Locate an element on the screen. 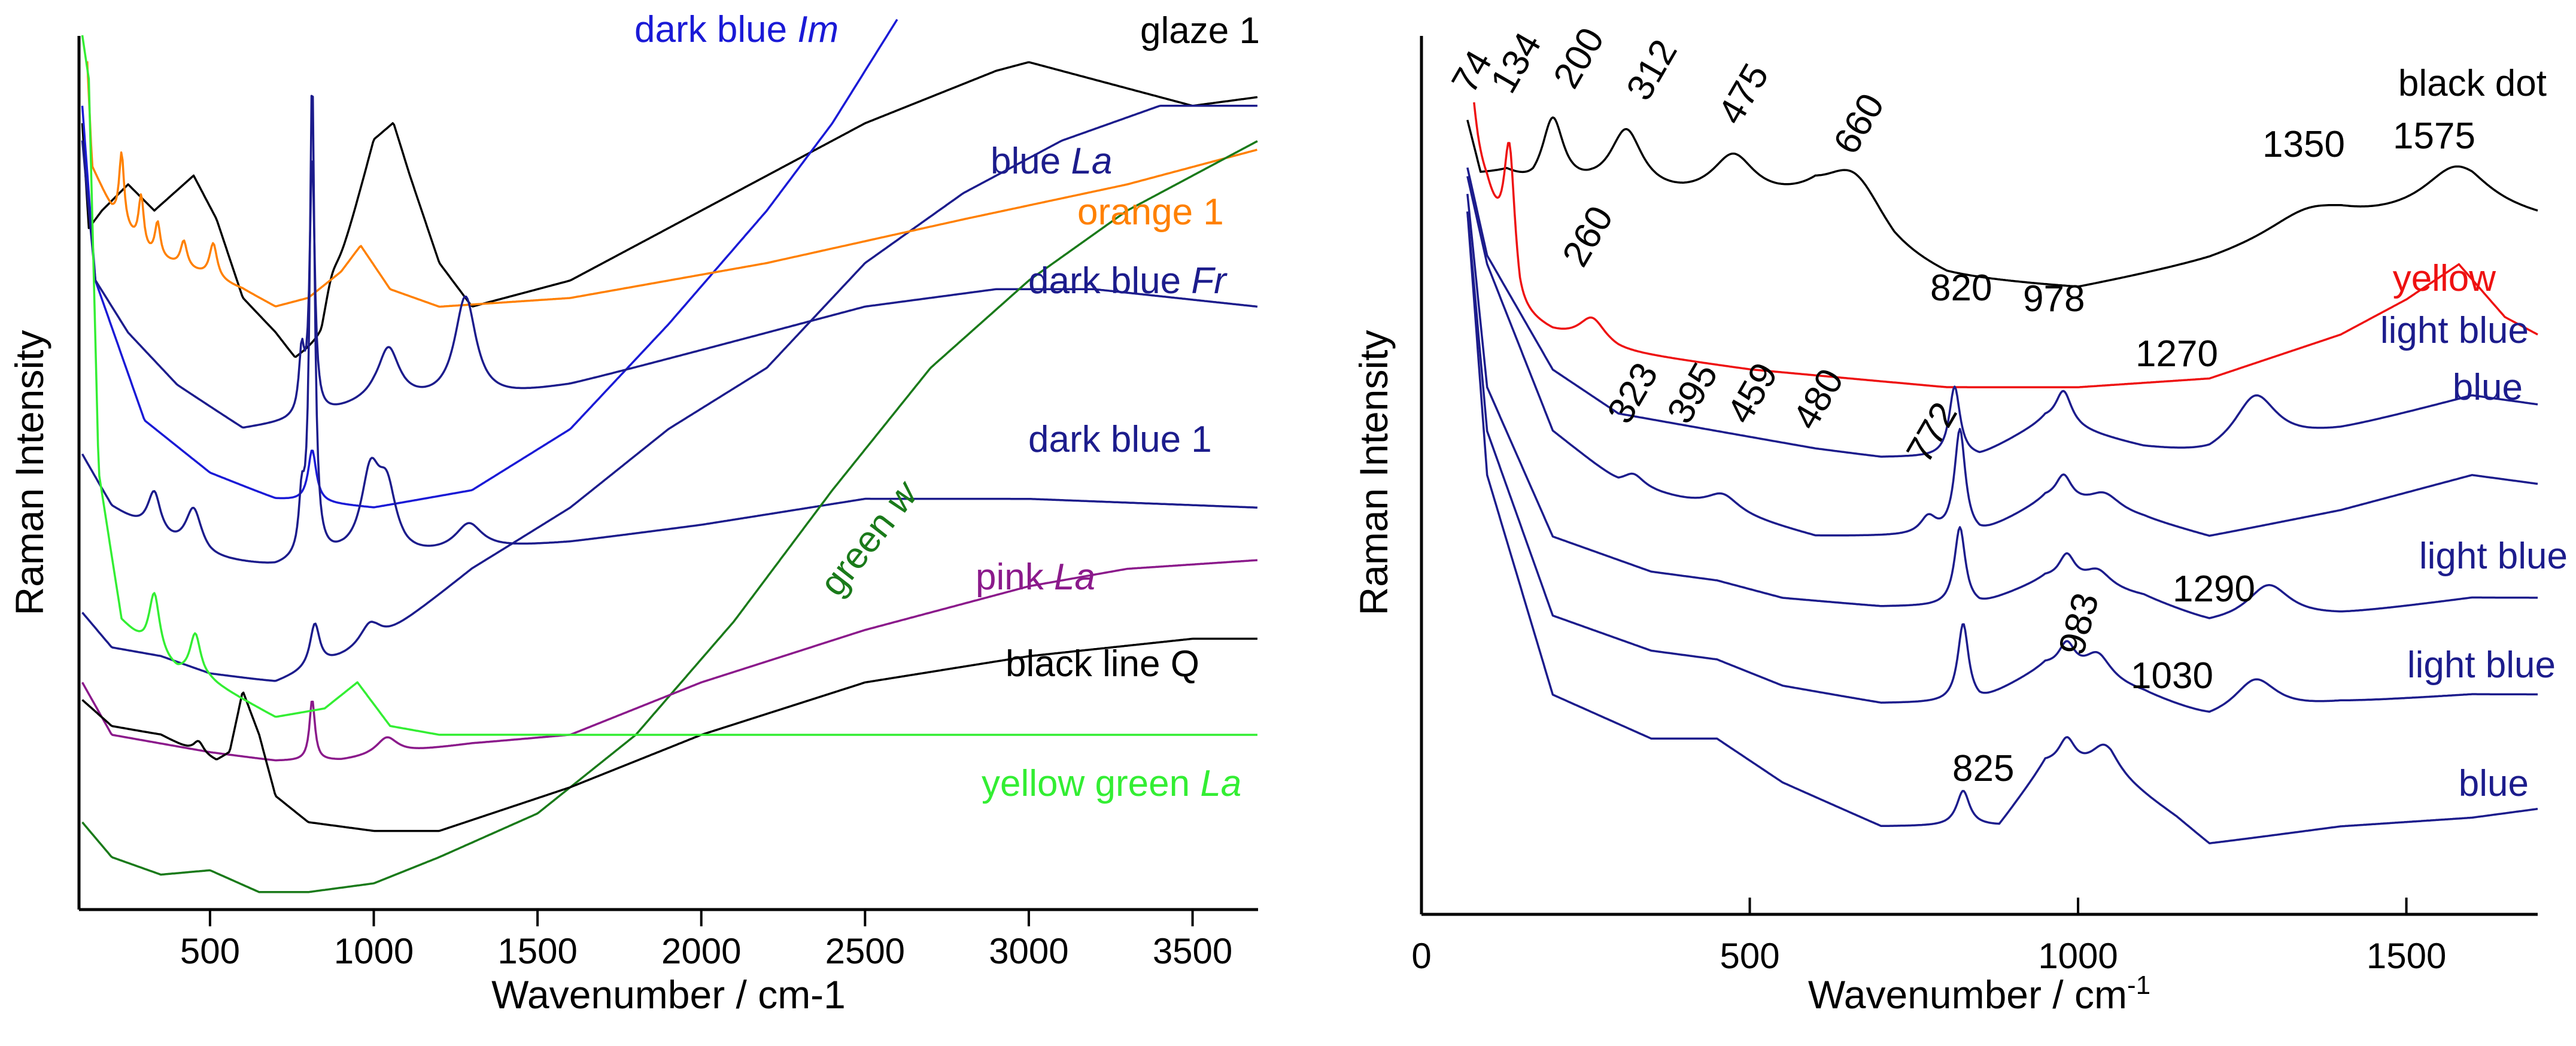 The height and width of the screenshot is (1046, 2576). peak-label-395: 395 is located at coordinates (1692, 393).